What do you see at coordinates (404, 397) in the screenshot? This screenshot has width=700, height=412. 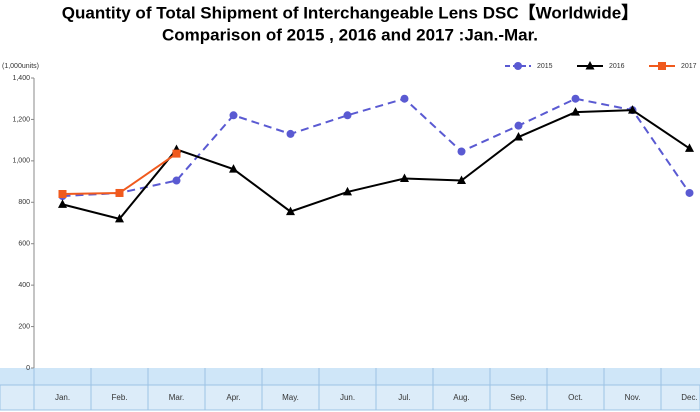 I see `x-tick-label: Jul.` at bounding box center [404, 397].